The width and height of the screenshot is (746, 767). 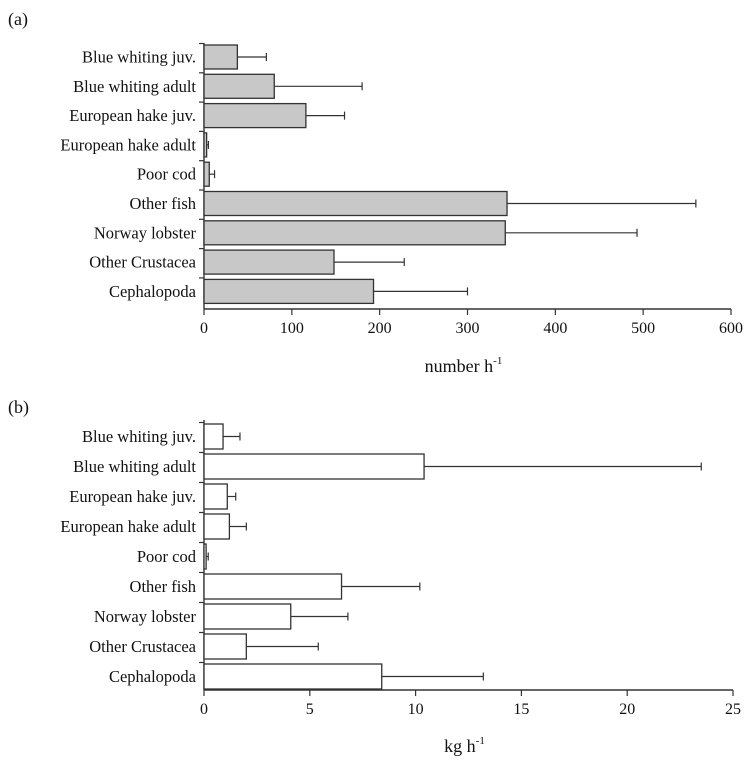 What do you see at coordinates (132, 115) in the screenshot?
I see `panel-a-category-label-2: European hake juv.` at bounding box center [132, 115].